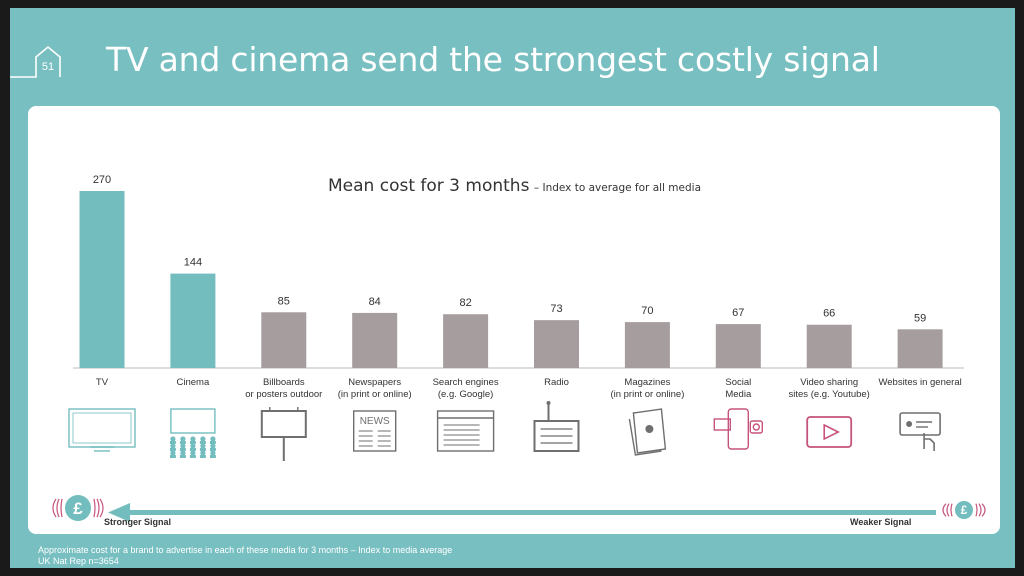 The image size is (1024, 576). What do you see at coordinates (738, 388) in the screenshot?
I see `category-label: Social Media` at bounding box center [738, 388].